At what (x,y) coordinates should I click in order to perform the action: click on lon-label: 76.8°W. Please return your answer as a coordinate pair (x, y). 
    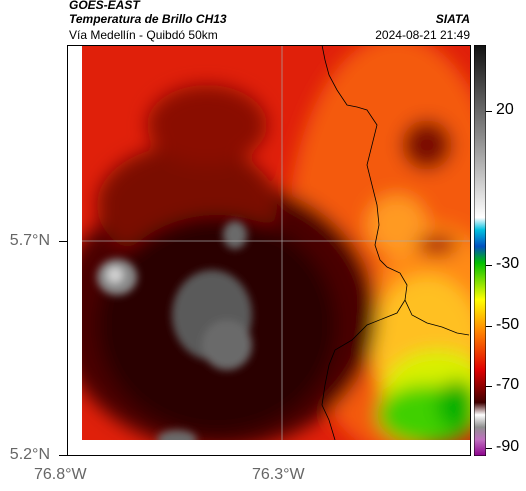
    Looking at the image, I should click on (60, 474).